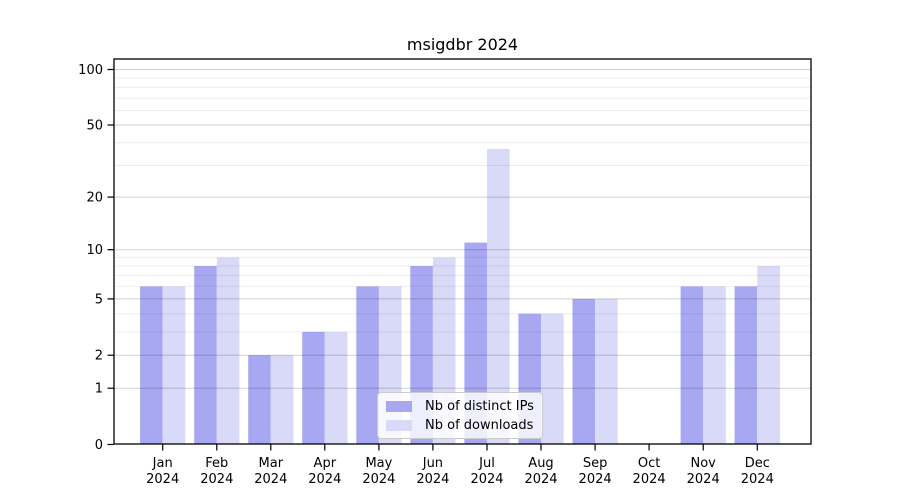  Describe the element at coordinates (99, 389) in the screenshot. I see `y-tick-label: 1` at that location.